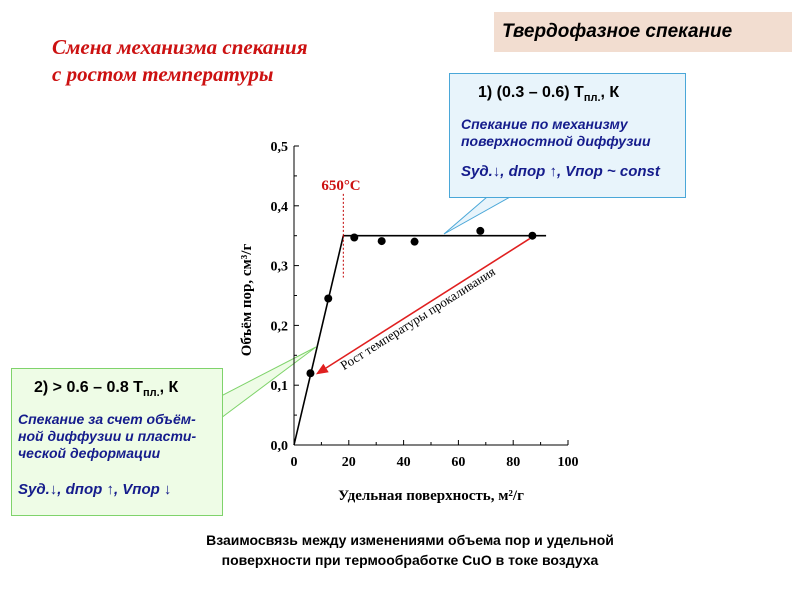 The height and width of the screenshot is (600, 800). I want to click on temperature-marker-label: 650°C, so click(340, 186).